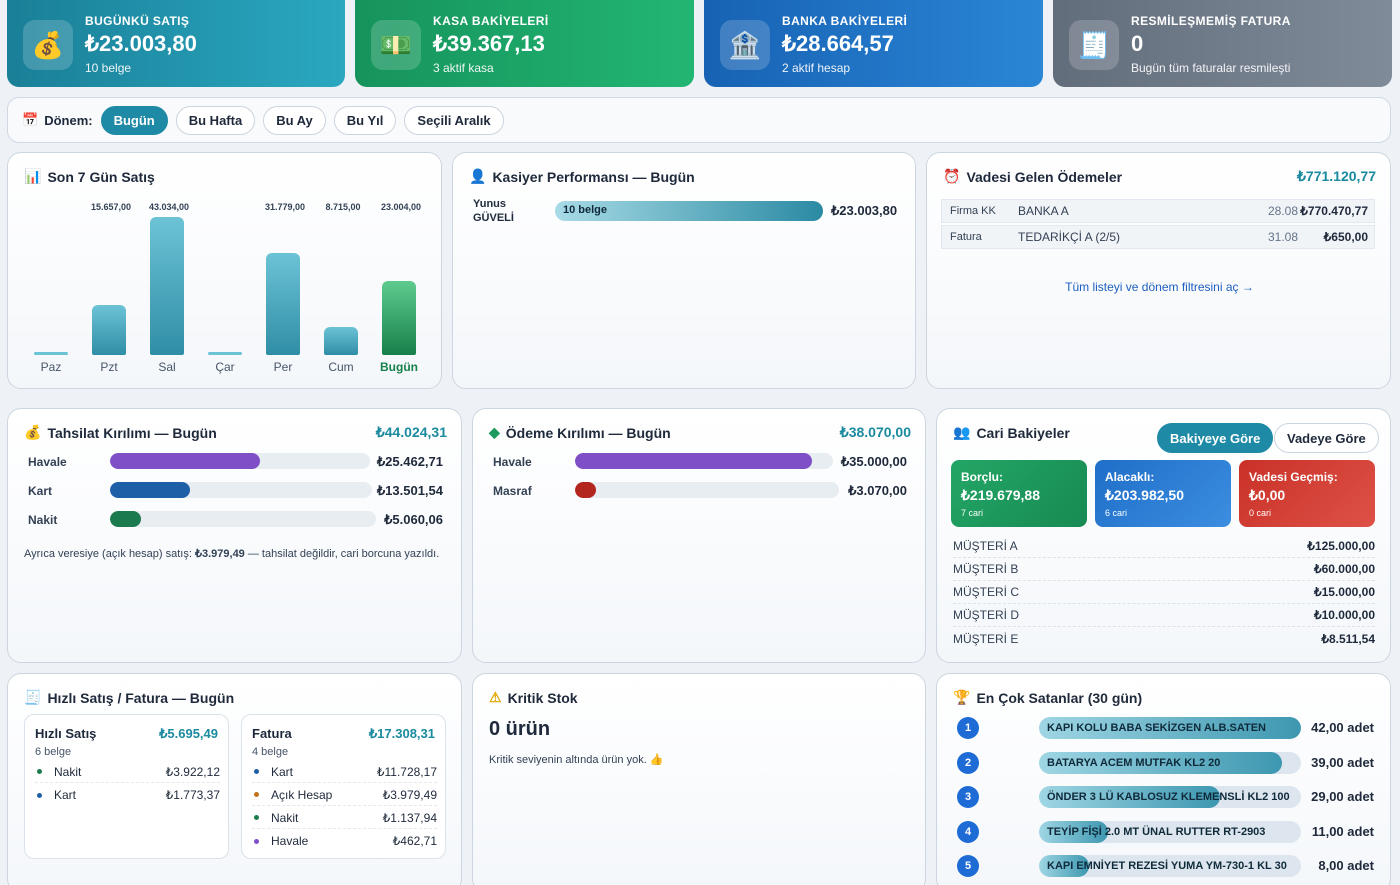 This screenshot has width=1400, height=885. What do you see at coordinates (968, 831) in the screenshot?
I see `rank-badge: 4` at bounding box center [968, 831].